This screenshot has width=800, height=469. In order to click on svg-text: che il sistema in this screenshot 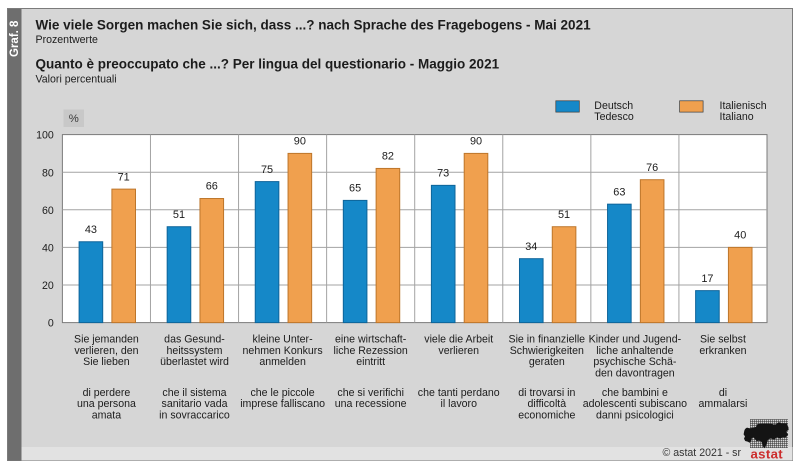, I will do `click(194, 393)`.